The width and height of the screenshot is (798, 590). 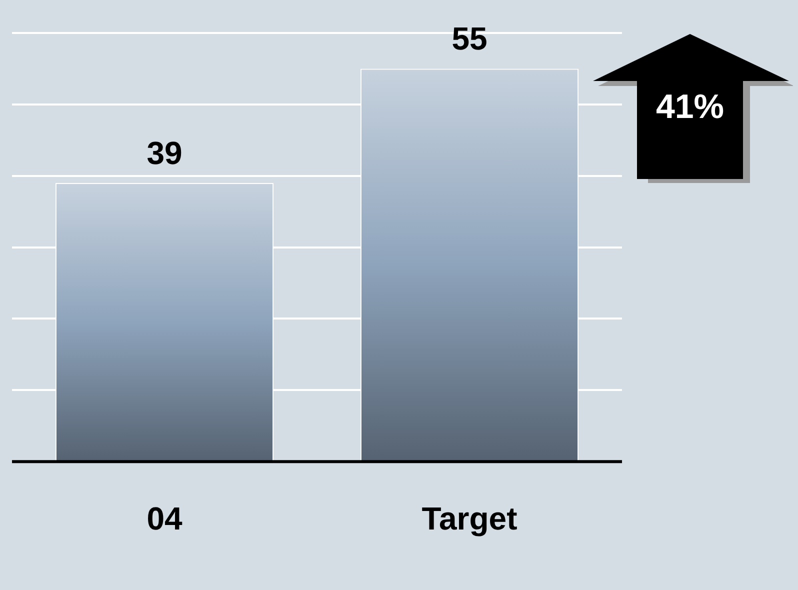 I want to click on data-label: 55, so click(x=470, y=38).